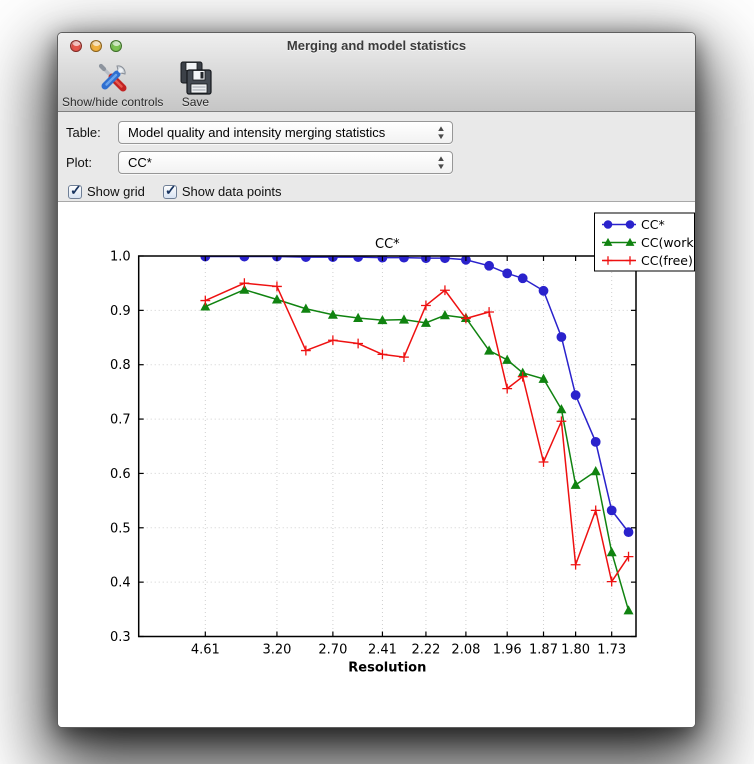 The height and width of the screenshot is (764, 754). I want to click on zoom-button, so click(116, 46).